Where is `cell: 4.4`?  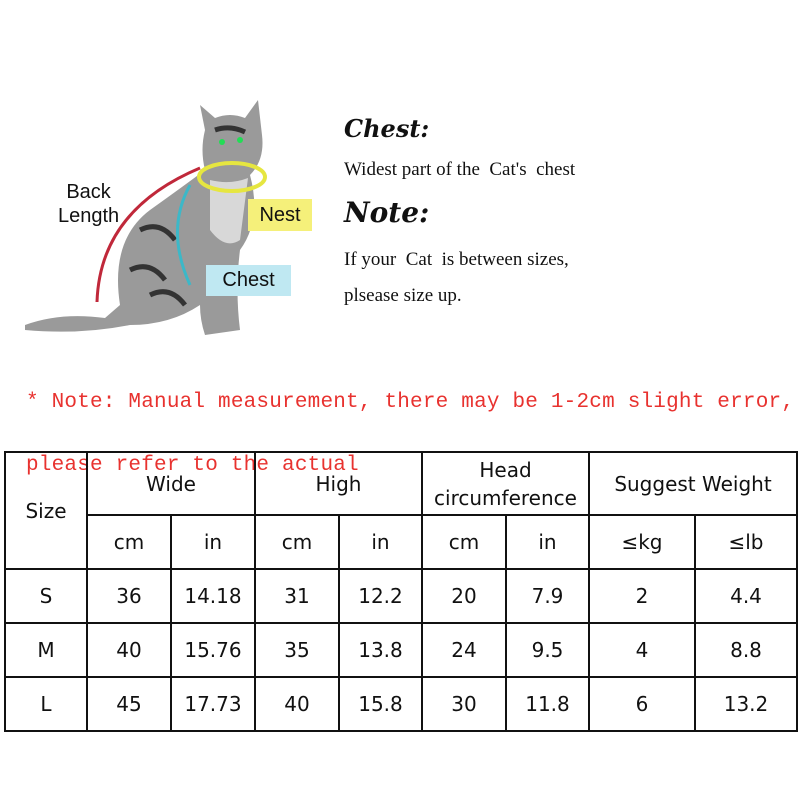
cell: 4.4 is located at coordinates (746, 596).